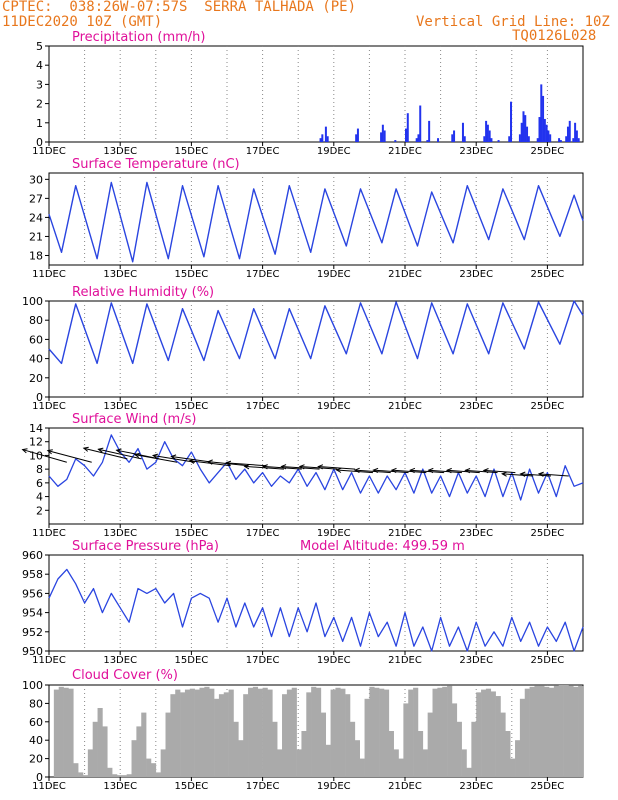 This screenshot has width=618, height=800. Describe the element at coordinates (36, 255) in the screenshot. I see `y-tick-label: 18` at that location.